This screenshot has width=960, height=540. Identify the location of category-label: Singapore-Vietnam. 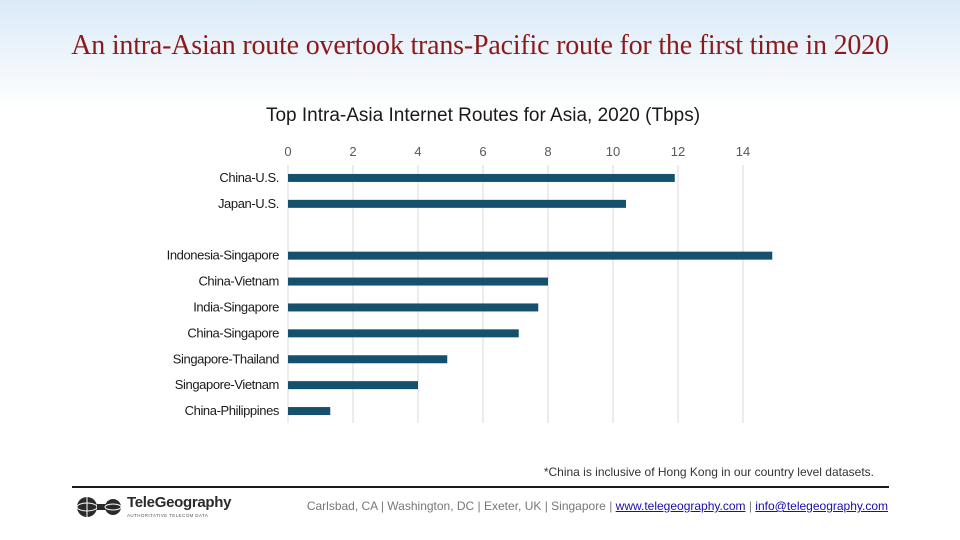
(227, 384).